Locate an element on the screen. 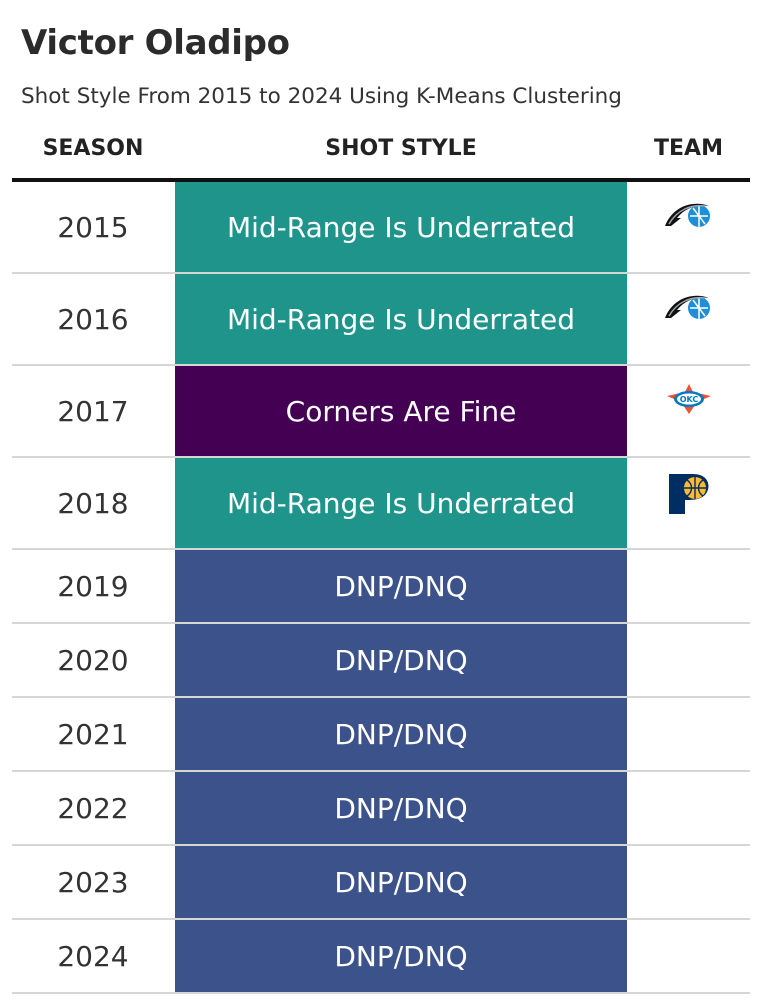 The height and width of the screenshot is (1004, 760). season-cell: 2018 is located at coordinates (93, 503).